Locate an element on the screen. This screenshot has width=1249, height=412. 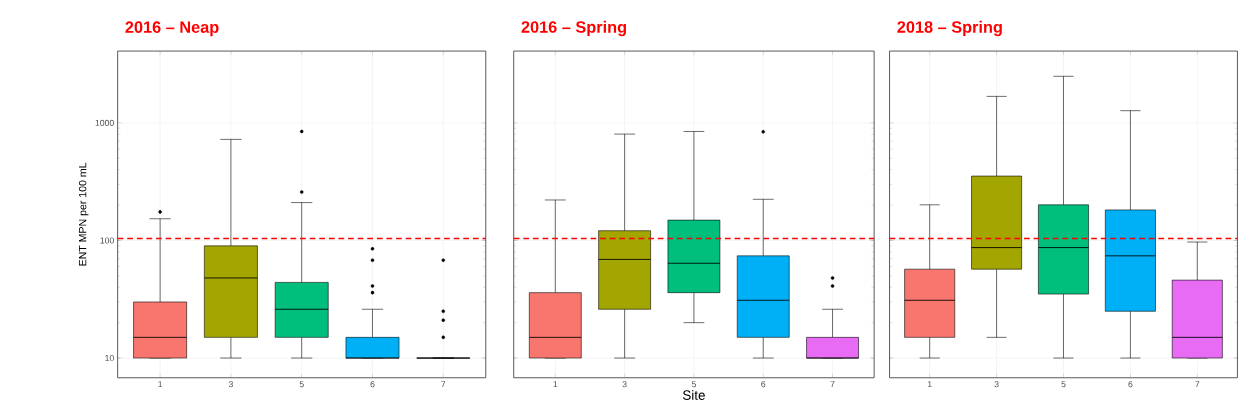
y-axis-title: ENT MPN per 100 mL is located at coordinates (83, 214).